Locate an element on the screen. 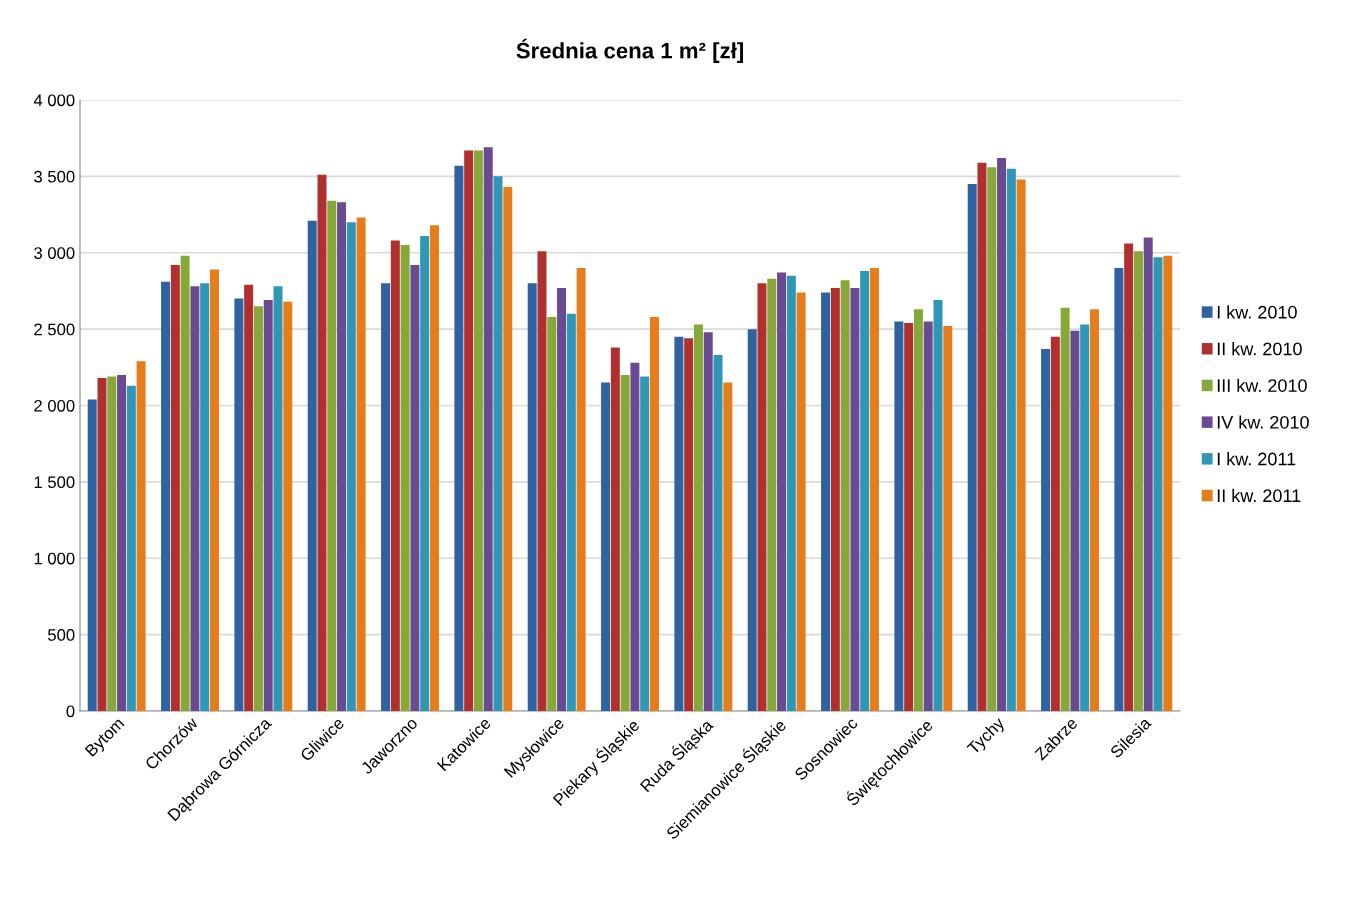 The width and height of the screenshot is (1361, 897). chart-title: Średnia cena 1 m² [zł] is located at coordinates (629, 50).